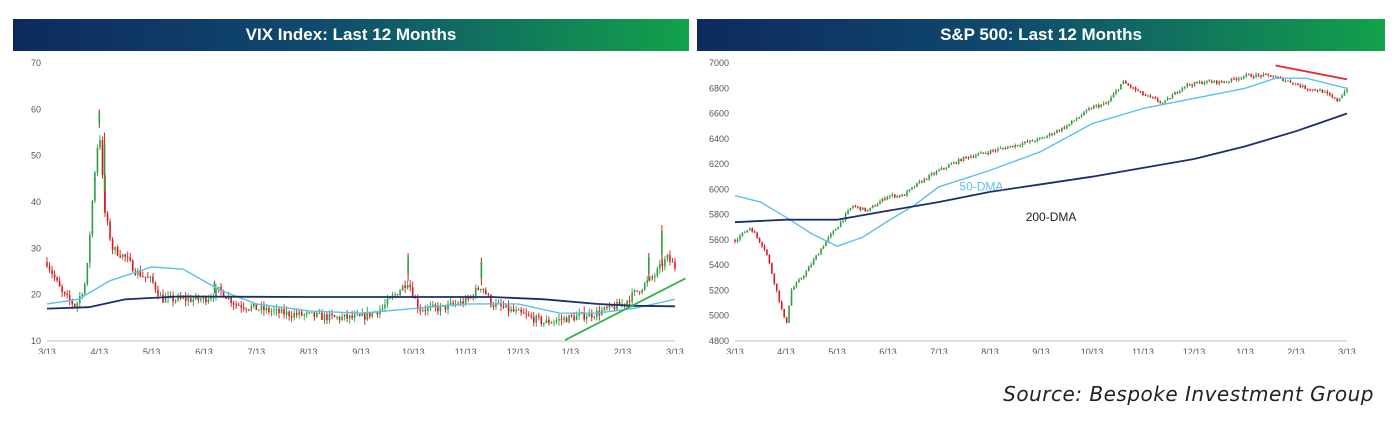 Image resolution: width=1400 pixels, height=430 pixels. Describe the element at coordinates (649, 265) in the screenshot. I see `spike-body` at that location.